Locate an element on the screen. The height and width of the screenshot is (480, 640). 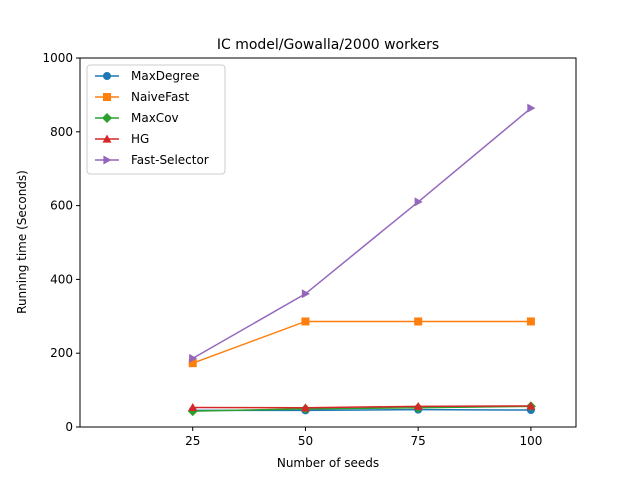
legend-label: HG is located at coordinates (140, 139).